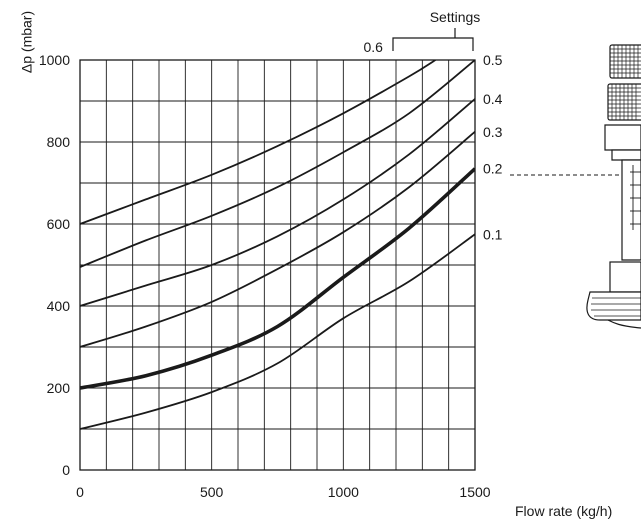  I want to click on series-label-0-6: 0.6, so click(374, 47).